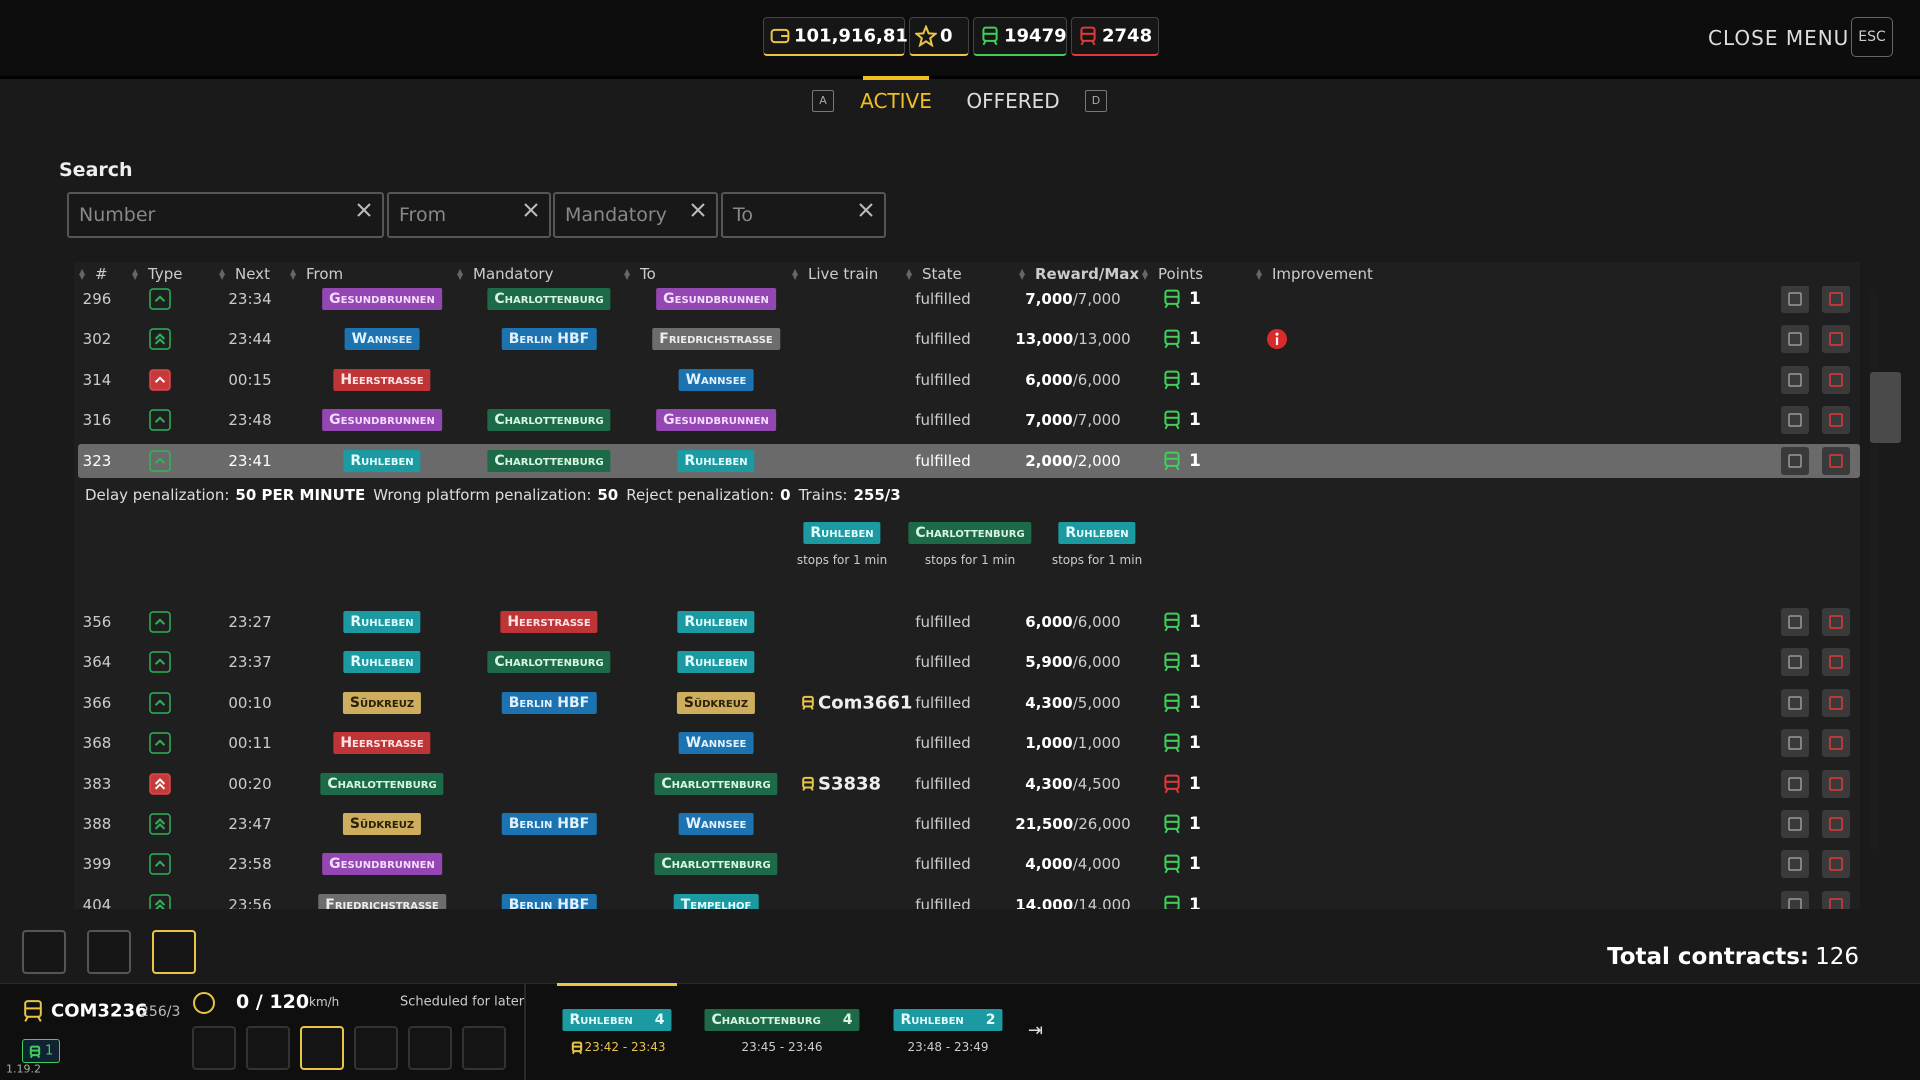 The height and width of the screenshot is (1080, 1920). Describe the element at coordinates (165, 274) in the screenshot. I see `column-header: Type` at that location.